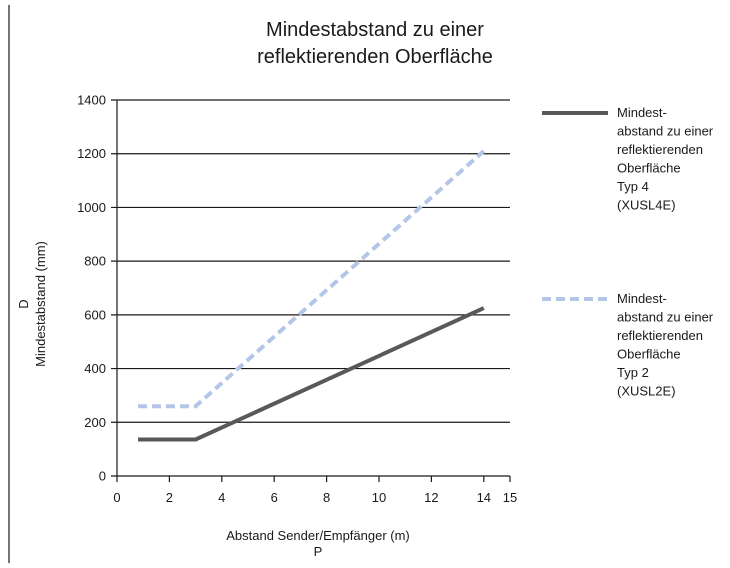  What do you see at coordinates (102, 476) in the screenshot?
I see `y-tick-label: 0` at bounding box center [102, 476].